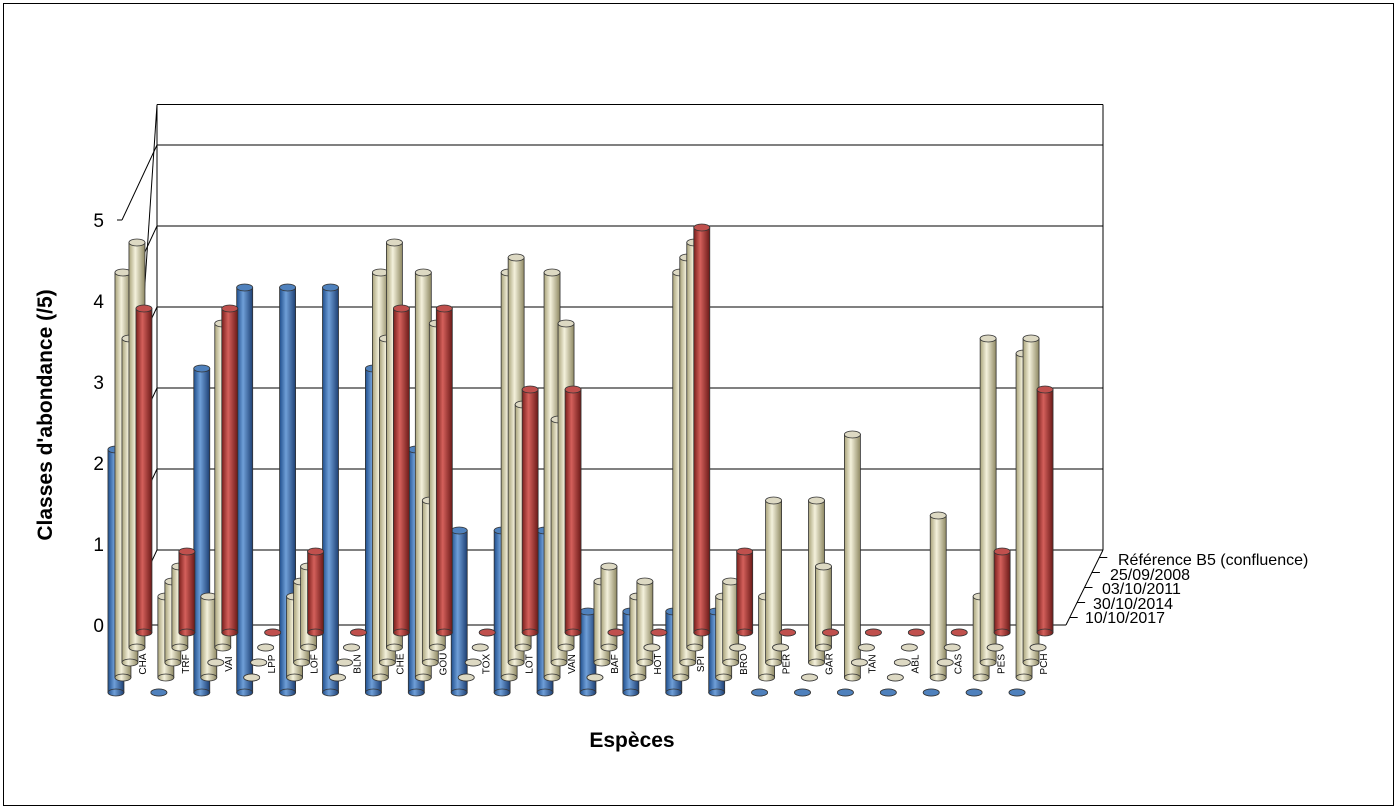 The image size is (1399, 812). What do you see at coordinates (744, 664) in the screenshot?
I see `x-tick-label: BRO` at bounding box center [744, 664].